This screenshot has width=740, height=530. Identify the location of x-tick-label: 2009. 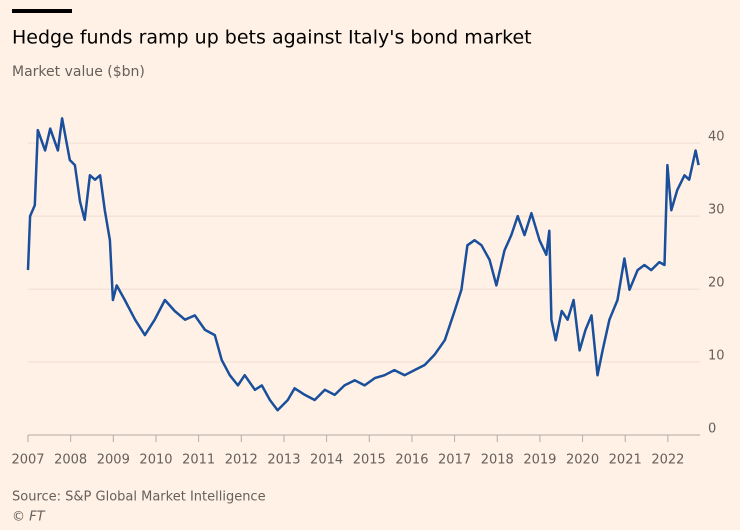
(113, 460).